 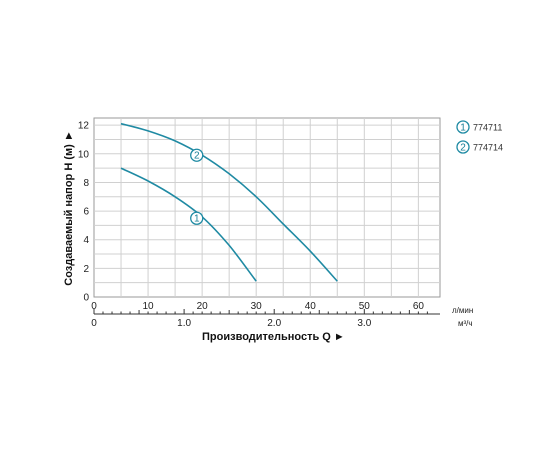 I want to click on y-tick-labels: 0 2 4 6 8 10 12, so click(x=84, y=212).